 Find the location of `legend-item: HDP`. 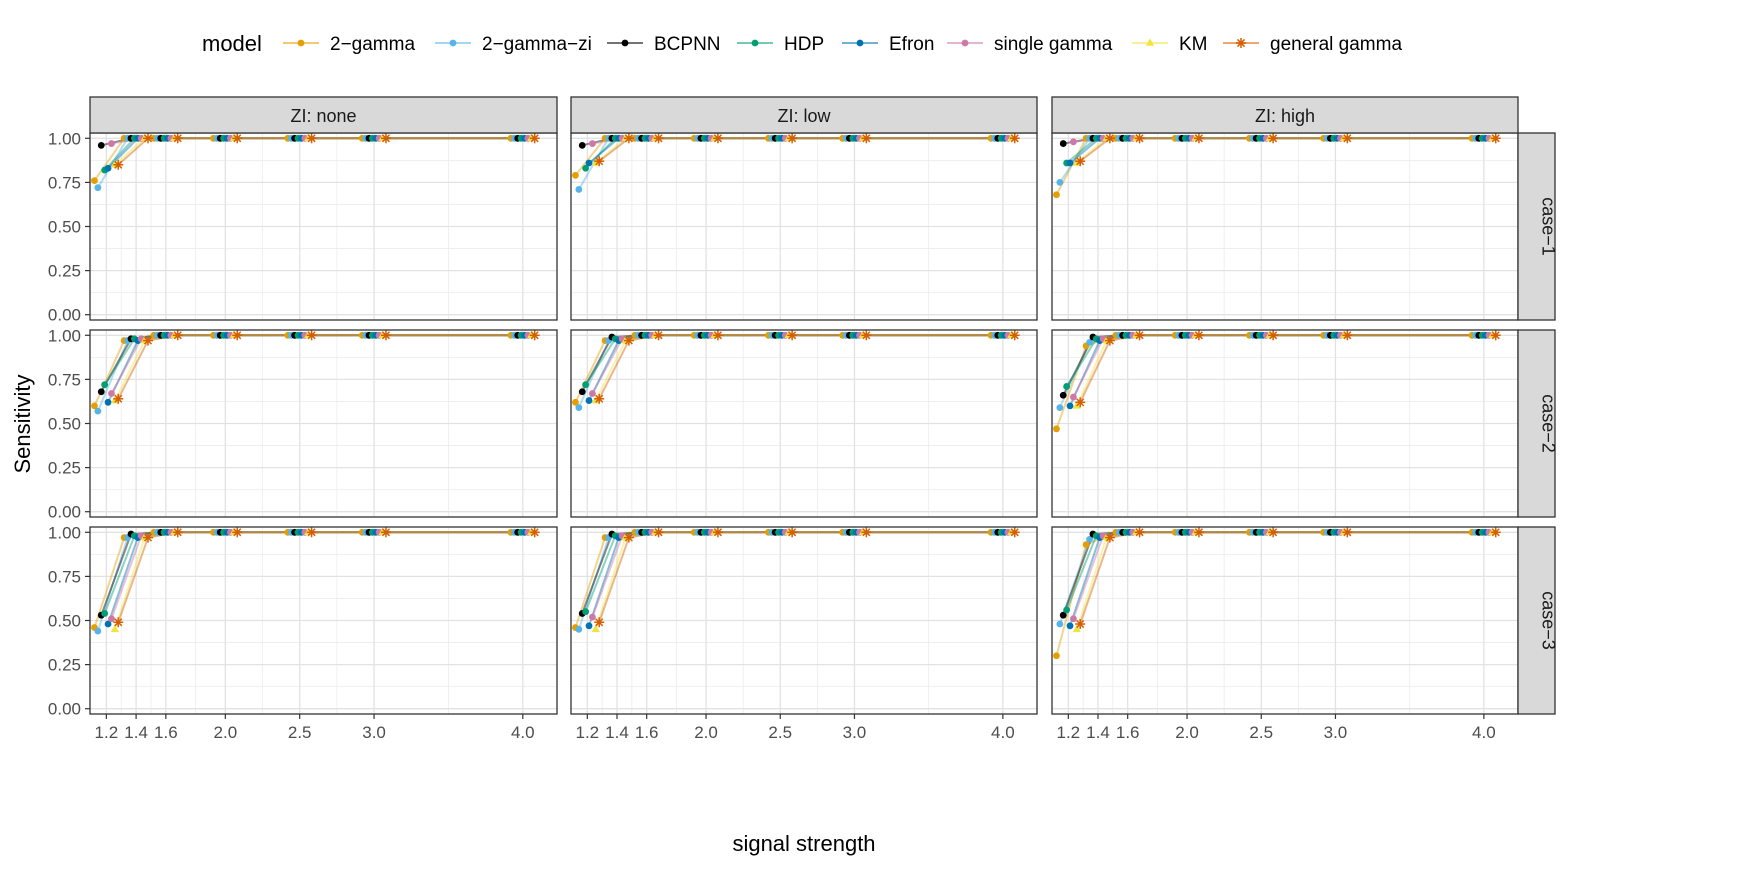

legend-item: HDP is located at coordinates (780, 44).